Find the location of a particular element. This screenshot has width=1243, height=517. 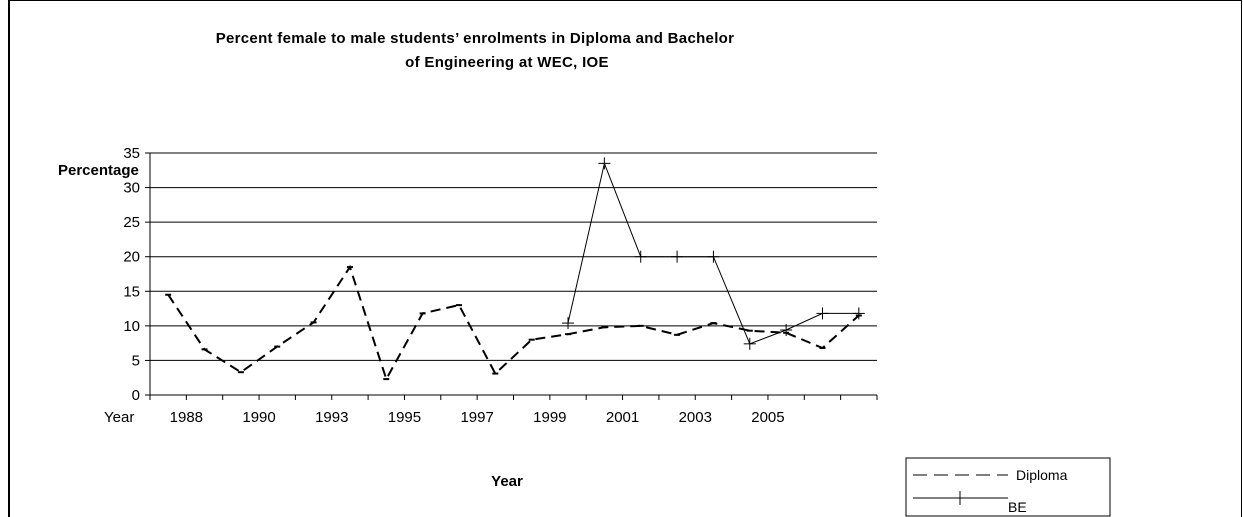

x-tick-label: 1988 is located at coordinates (186, 417).